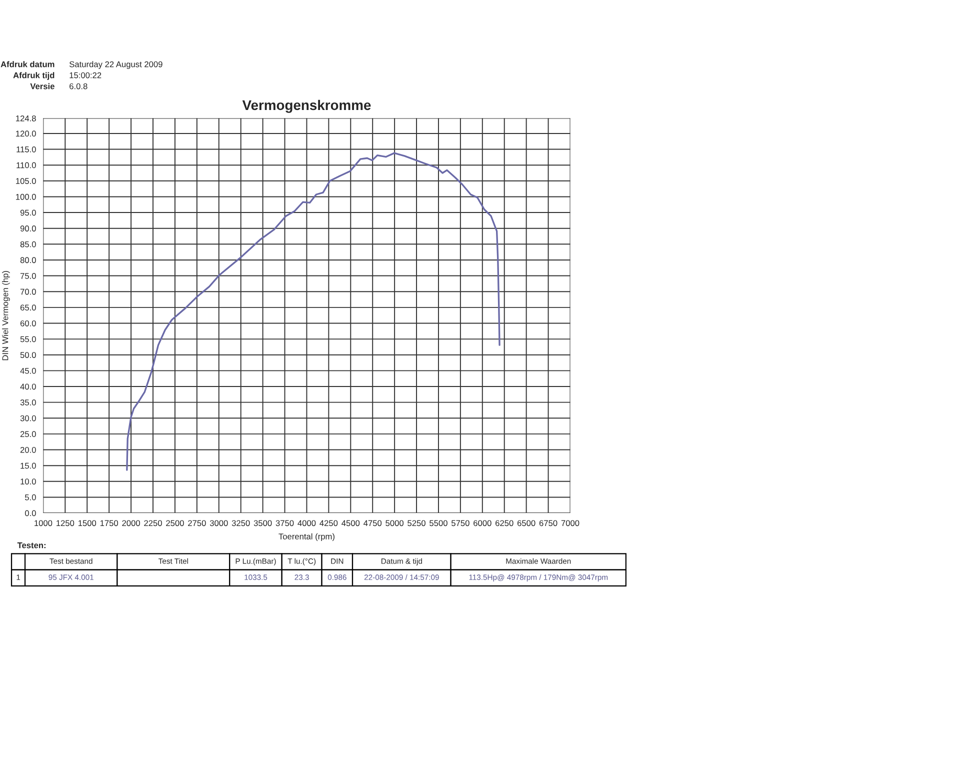 This screenshot has width=960, height=768. Describe the element at coordinates (30, 513) in the screenshot. I see `y-tick-label: 0.0` at that location.